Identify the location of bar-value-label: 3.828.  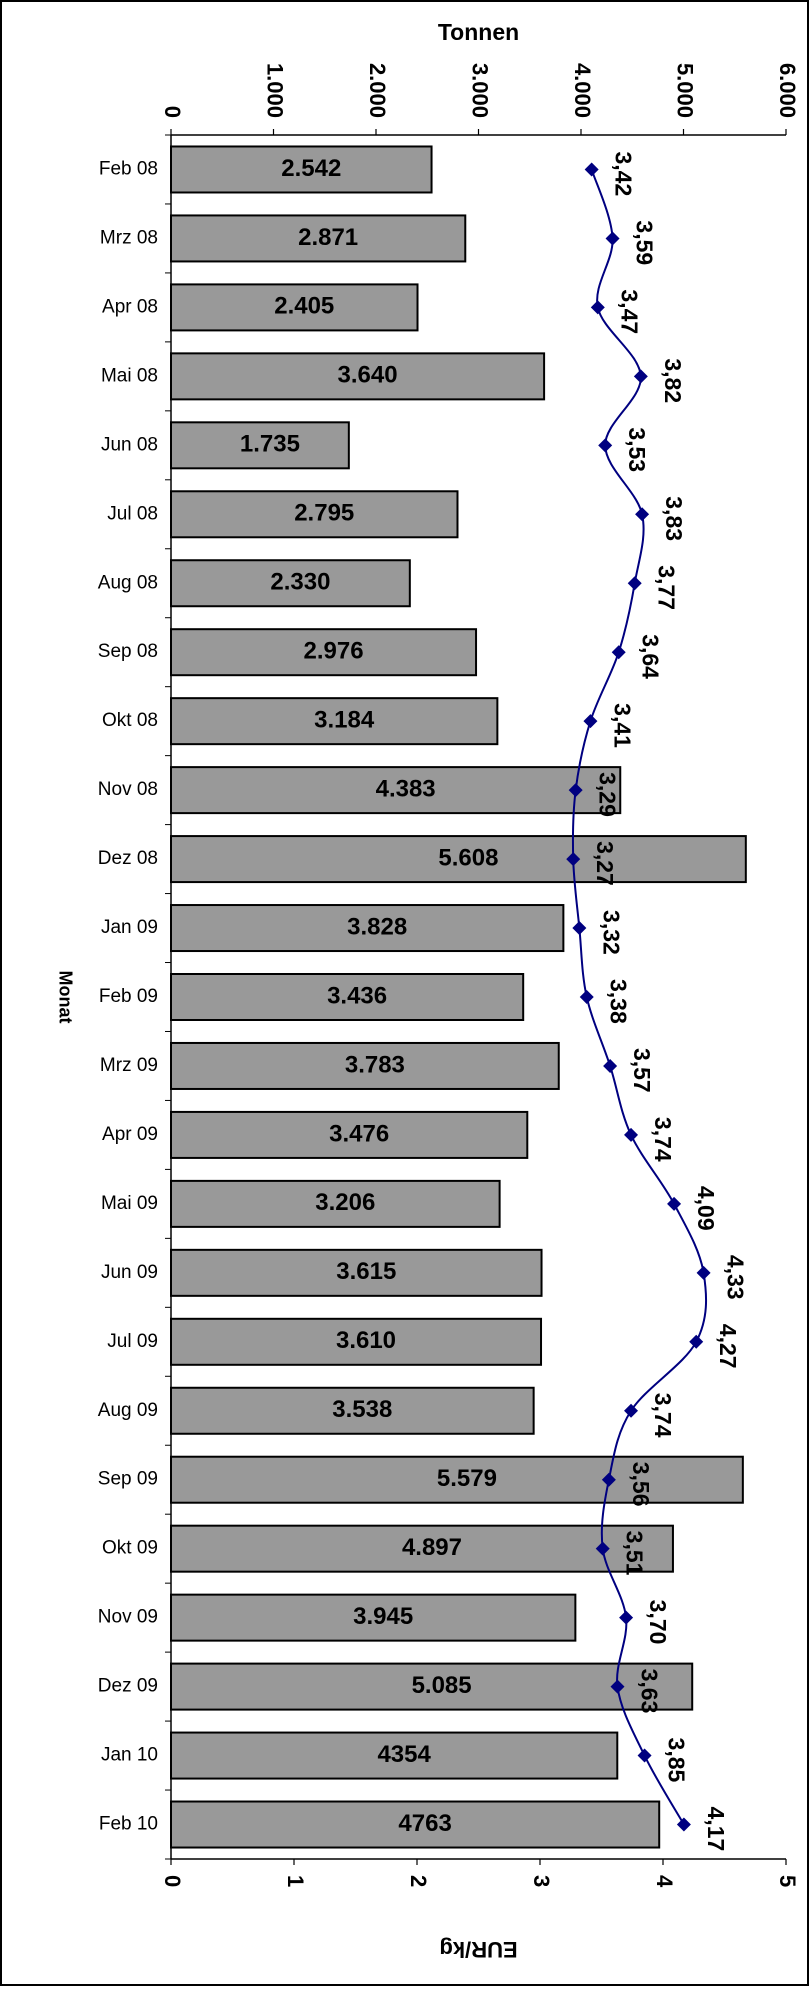
(377, 926).